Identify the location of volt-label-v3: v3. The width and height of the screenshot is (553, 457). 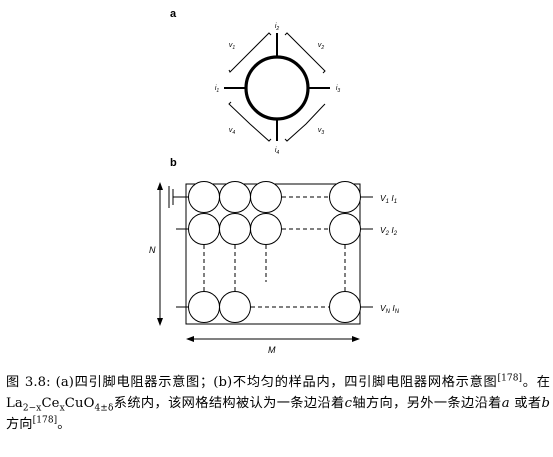
(321, 131).